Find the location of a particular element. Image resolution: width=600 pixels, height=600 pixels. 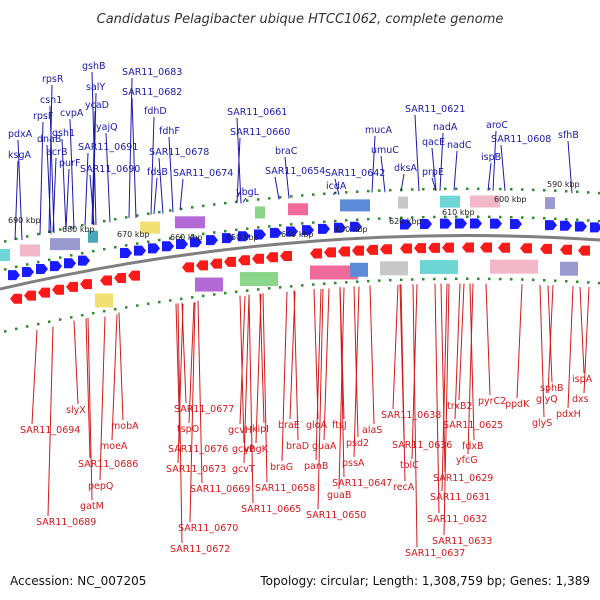

gene-label-top: acrB is located at coordinates (56, 152).